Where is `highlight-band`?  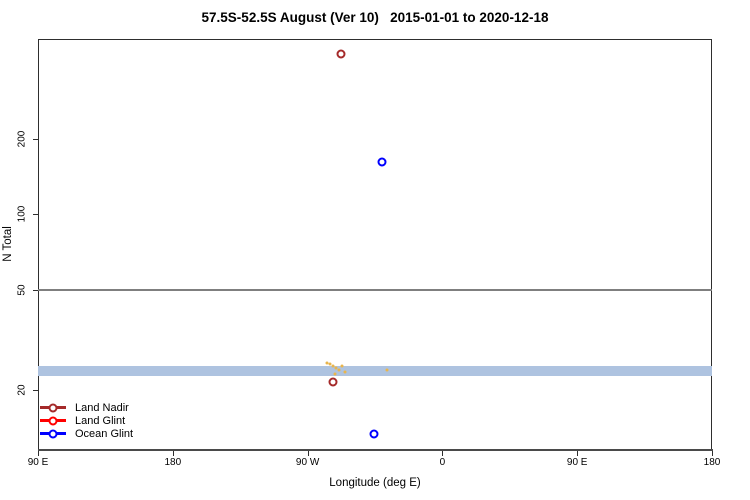 highlight-band is located at coordinates (375, 370).